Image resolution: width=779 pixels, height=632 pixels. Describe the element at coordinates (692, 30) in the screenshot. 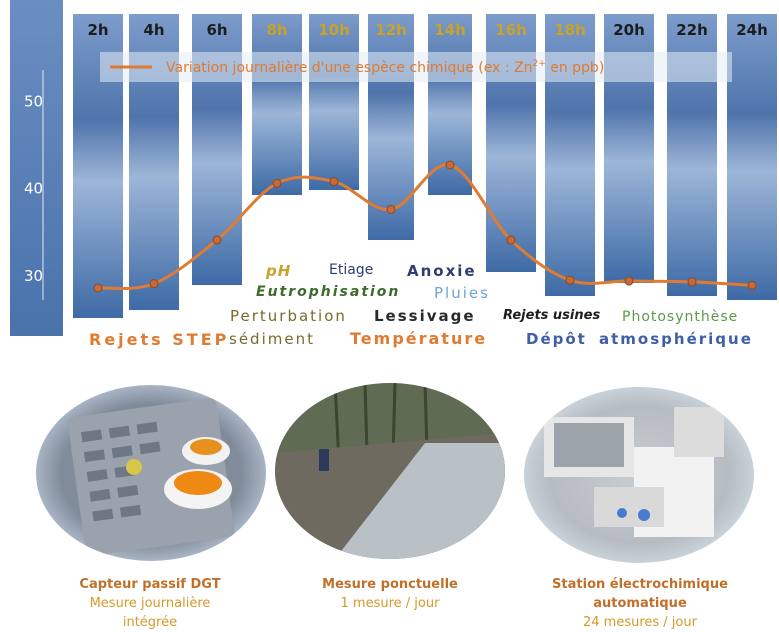

I see `hour-label-22h: 22h` at that location.